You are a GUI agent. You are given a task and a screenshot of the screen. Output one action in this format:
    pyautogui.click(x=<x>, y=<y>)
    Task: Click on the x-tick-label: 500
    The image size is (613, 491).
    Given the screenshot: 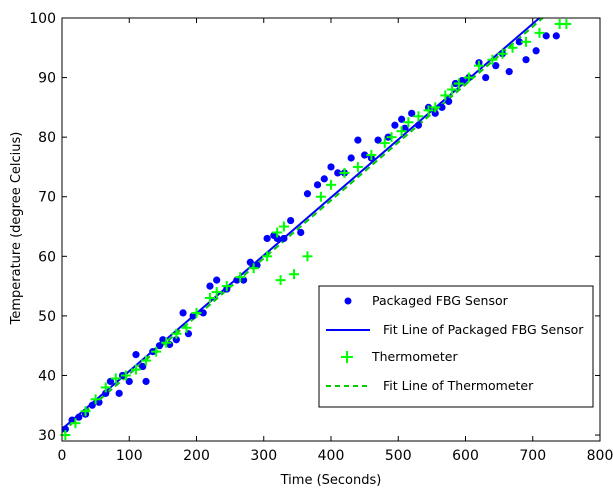 What is the action you would take?
    pyautogui.click(x=398, y=456)
    